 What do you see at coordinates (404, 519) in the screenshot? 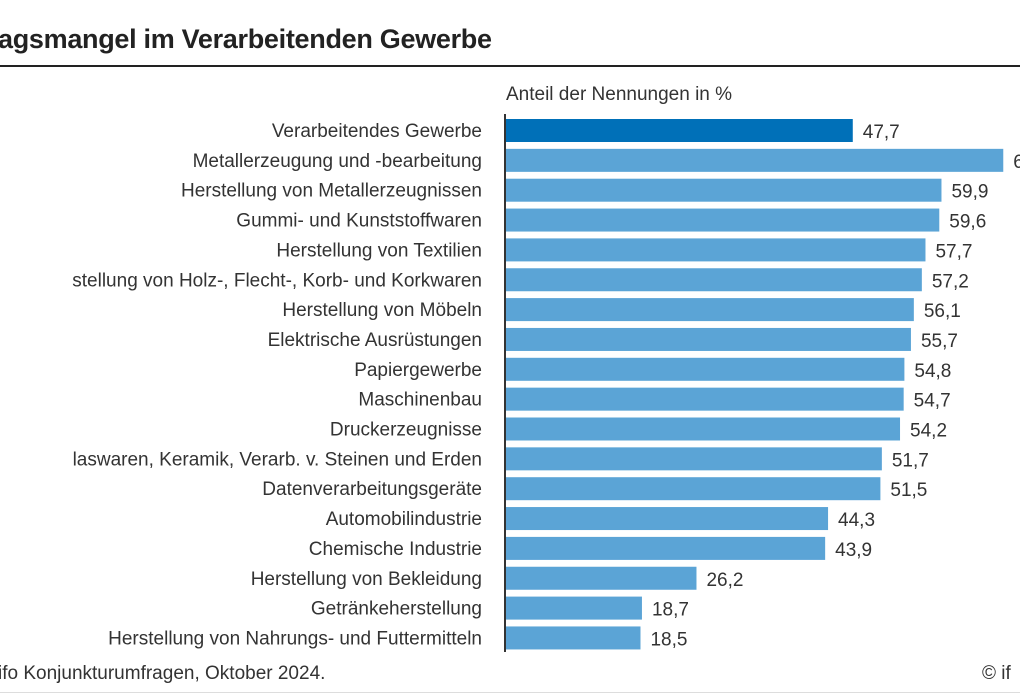
I see `category-label: Automobilindustrie` at bounding box center [404, 519].